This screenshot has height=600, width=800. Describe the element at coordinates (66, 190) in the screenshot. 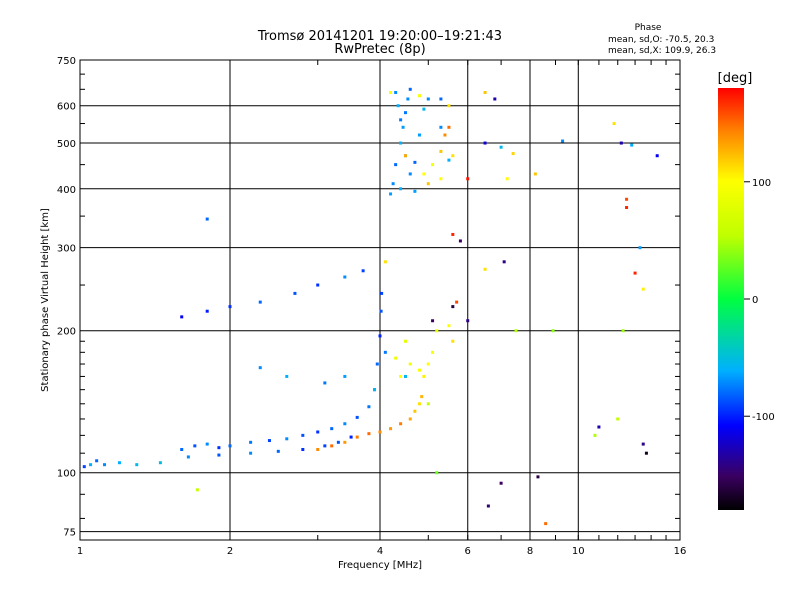

I see `y-tick-label: 400` at that location.